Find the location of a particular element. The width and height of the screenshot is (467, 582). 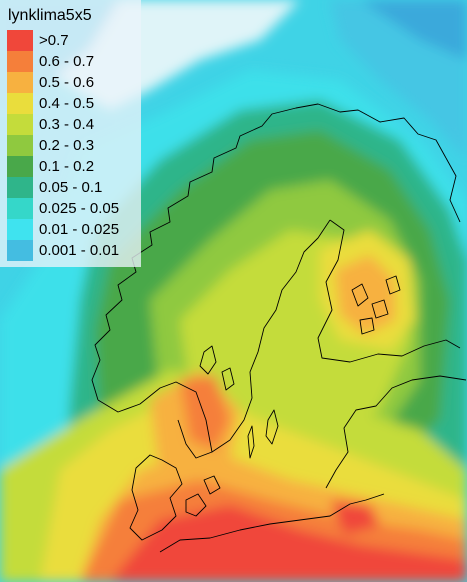

coastline-baltics is located at coordinates (396, 432).